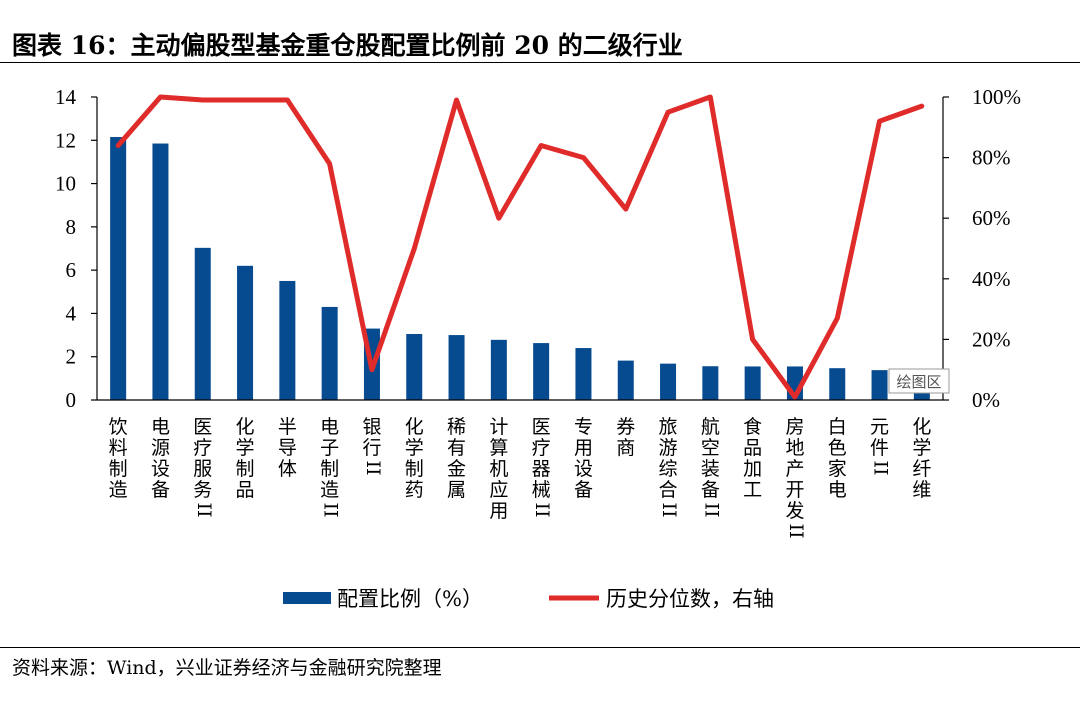  Describe the element at coordinates (540, 62) in the screenshot. I see `title-divider` at that location.